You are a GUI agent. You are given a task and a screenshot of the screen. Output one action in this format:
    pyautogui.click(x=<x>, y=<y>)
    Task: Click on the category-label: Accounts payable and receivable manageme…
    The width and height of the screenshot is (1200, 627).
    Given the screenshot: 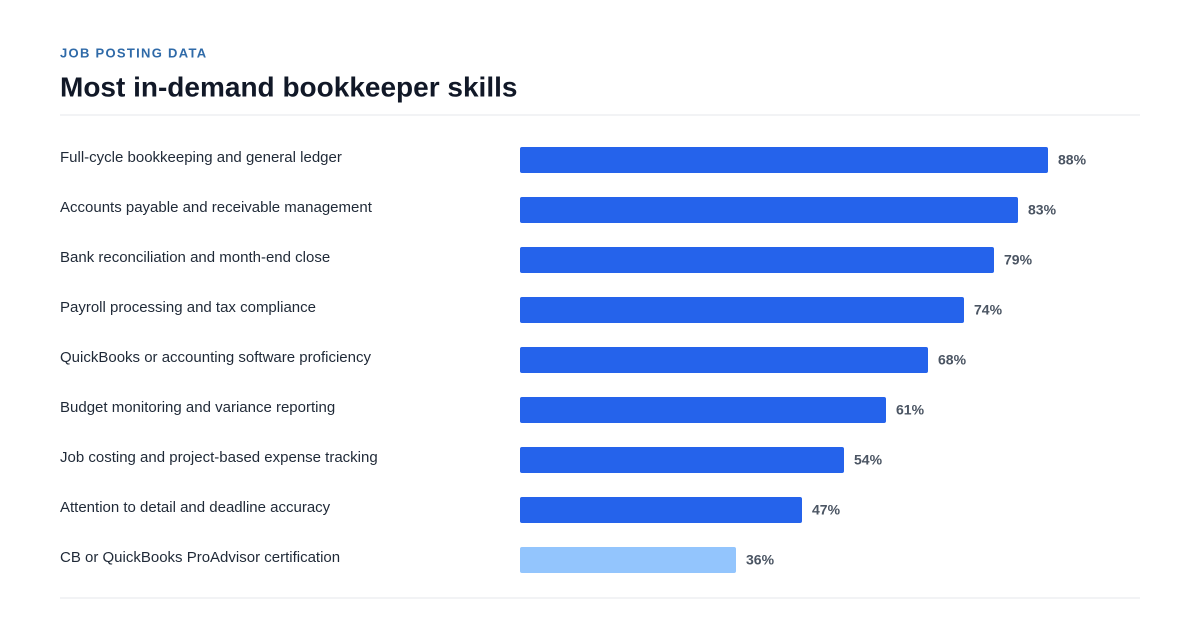 What is the action you would take?
    pyautogui.click(x=216, y=207)
    